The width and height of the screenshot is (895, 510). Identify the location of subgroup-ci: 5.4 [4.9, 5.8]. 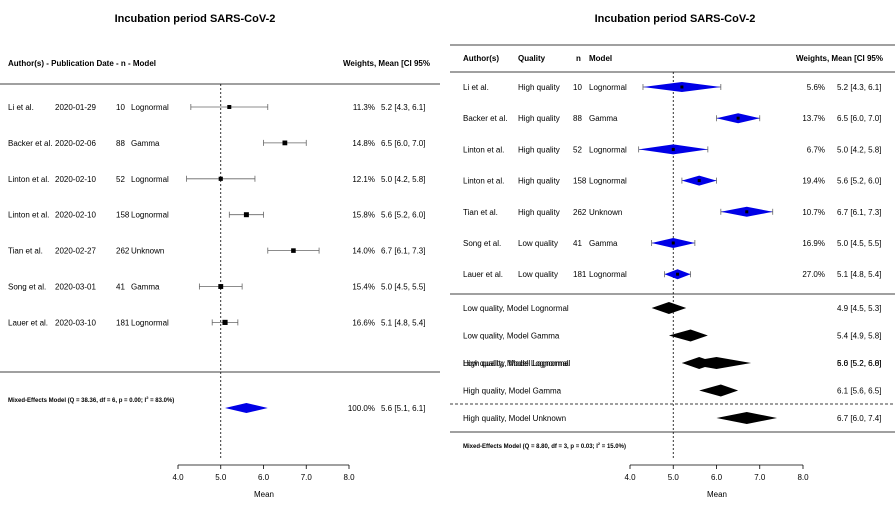
(859, 336).